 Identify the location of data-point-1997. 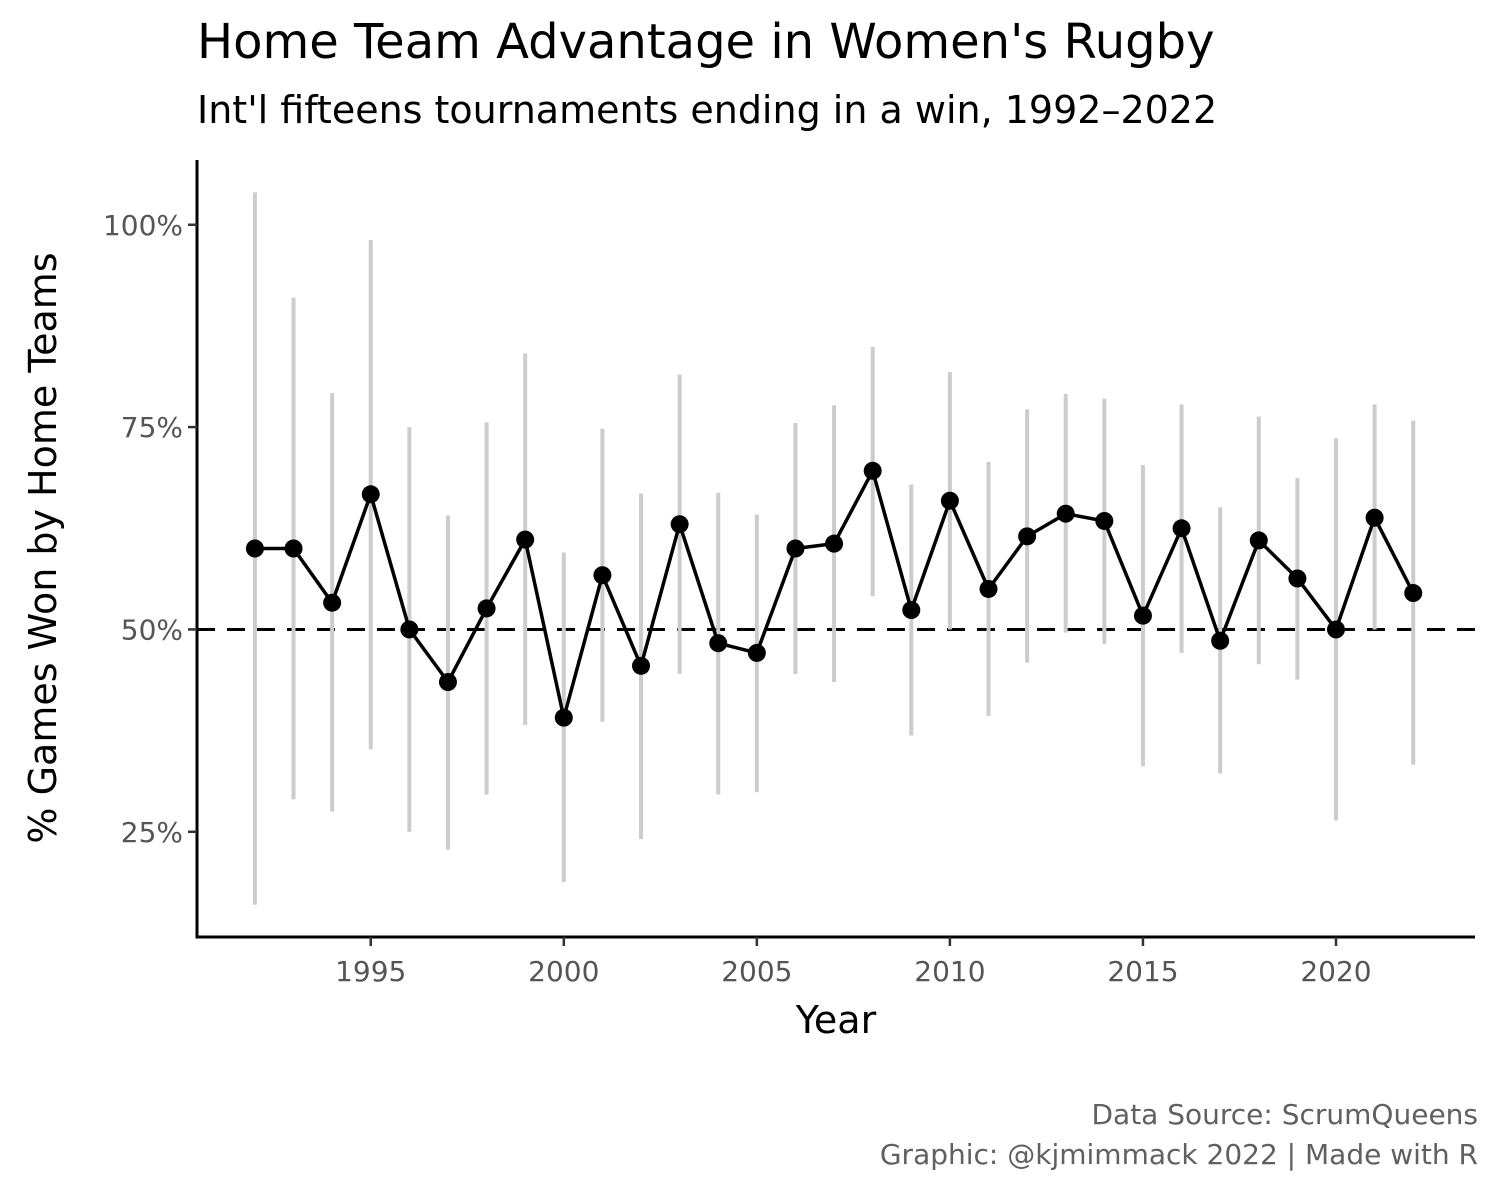
(447, 682).